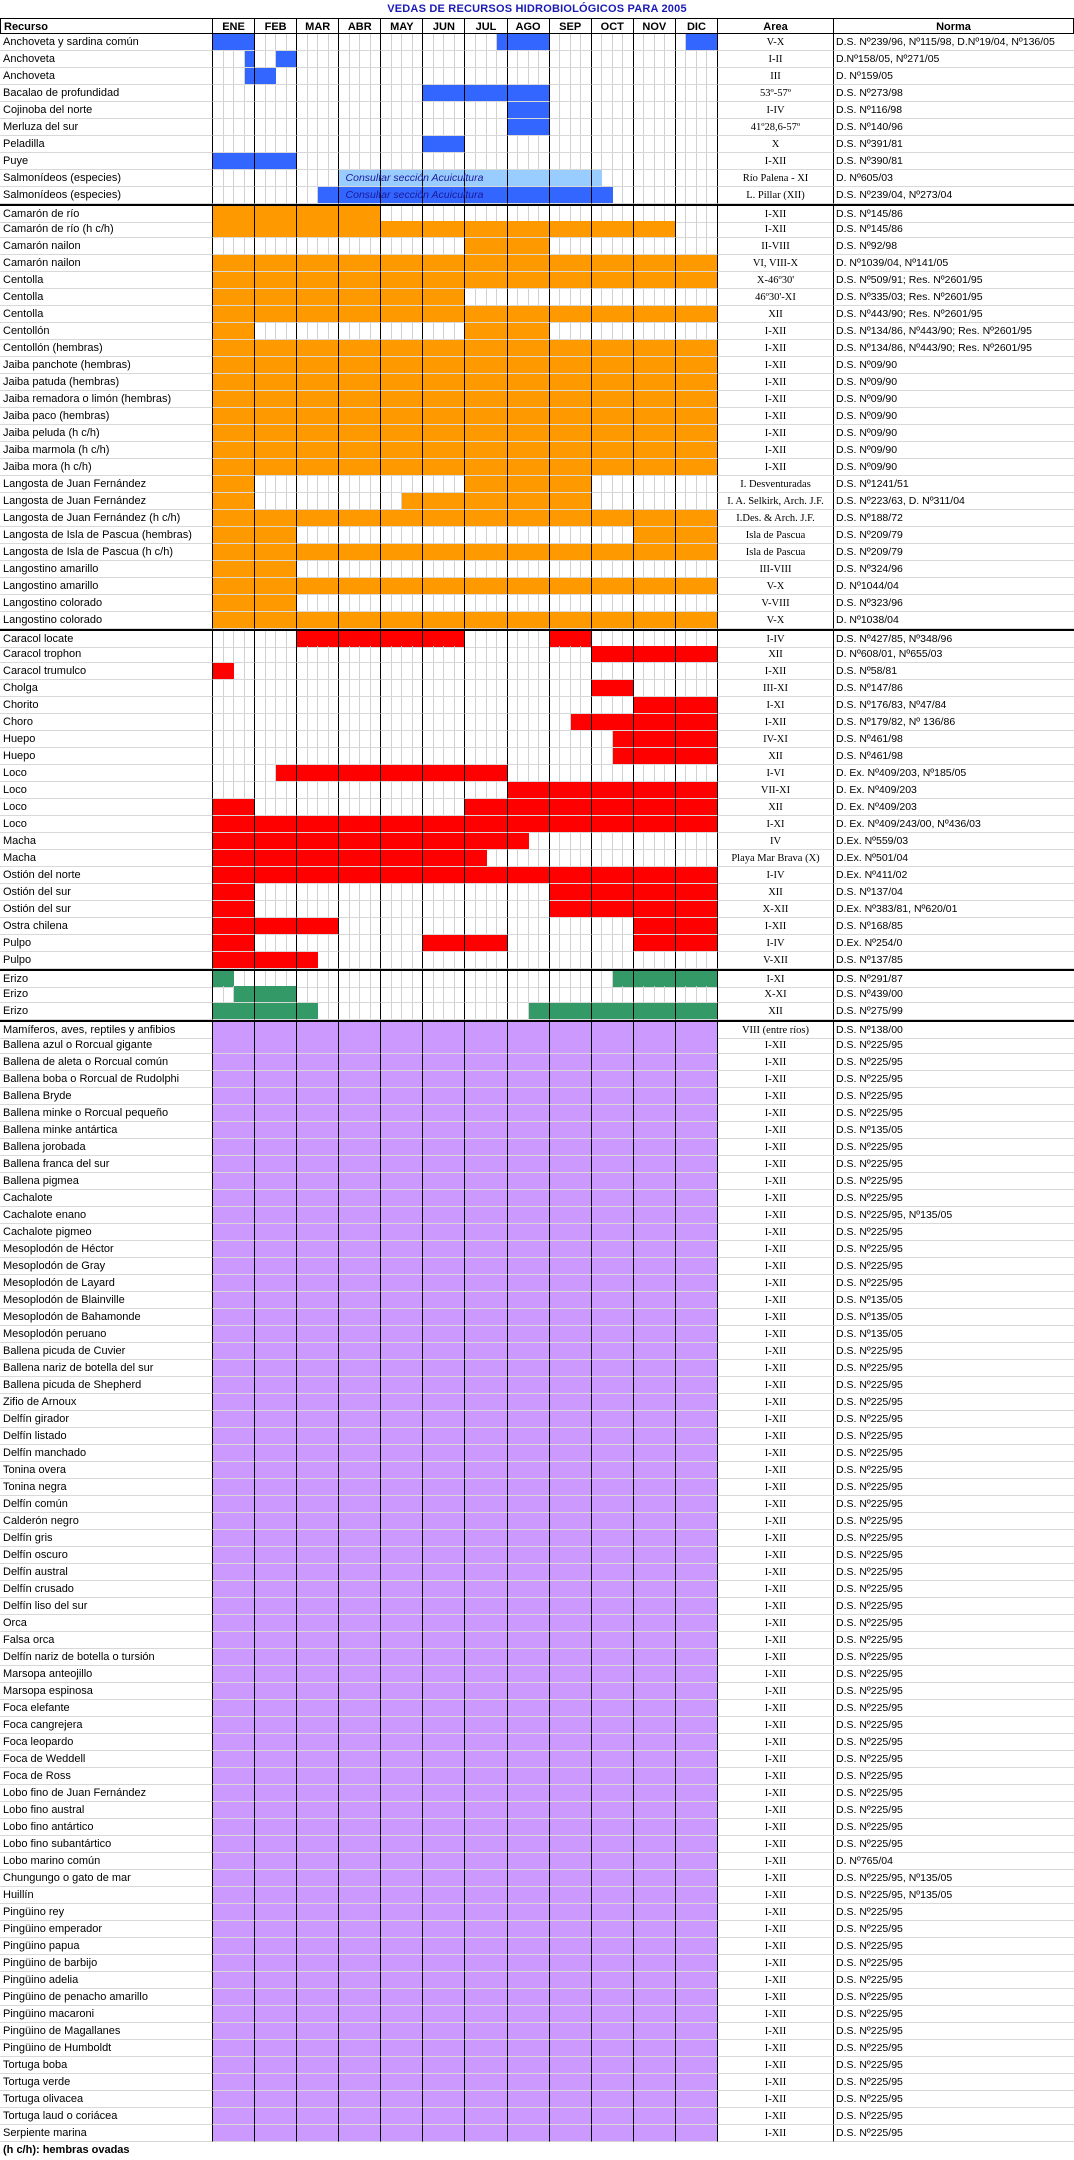 This screenshot has width=1074, height=2160. Describe the element at coordinates (106, 960) in the screenshot. I see `recurso-cell: Pulpo` at that location.